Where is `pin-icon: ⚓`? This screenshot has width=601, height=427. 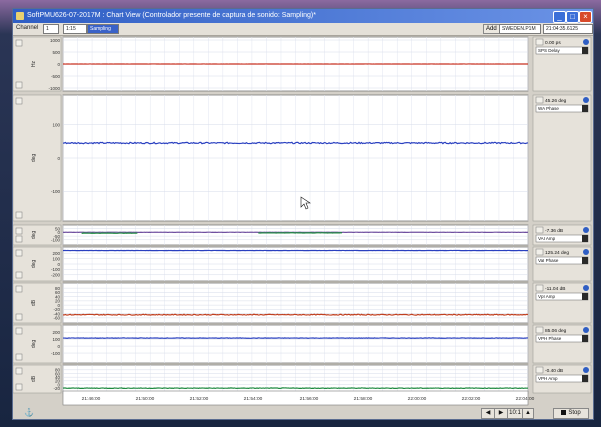 pin-icon: ⚓ is located at coordinates (29, 412).